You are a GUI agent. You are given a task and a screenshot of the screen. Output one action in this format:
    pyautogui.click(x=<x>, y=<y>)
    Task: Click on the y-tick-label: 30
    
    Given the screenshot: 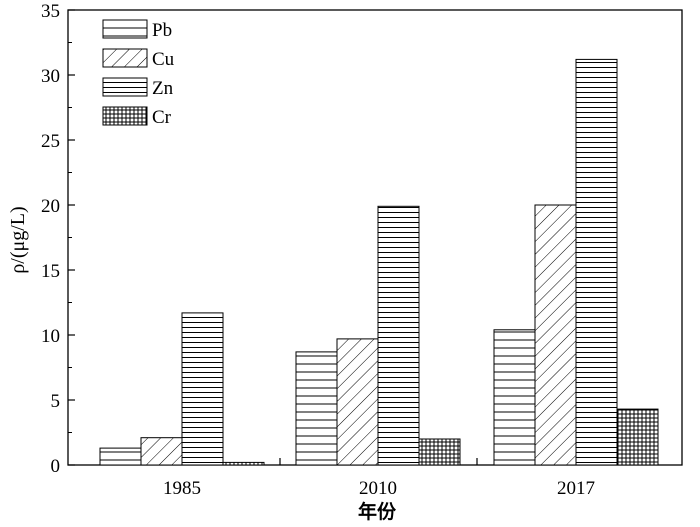 What is the action you would take?
    pyautogui.click(x=50, y=76)
    